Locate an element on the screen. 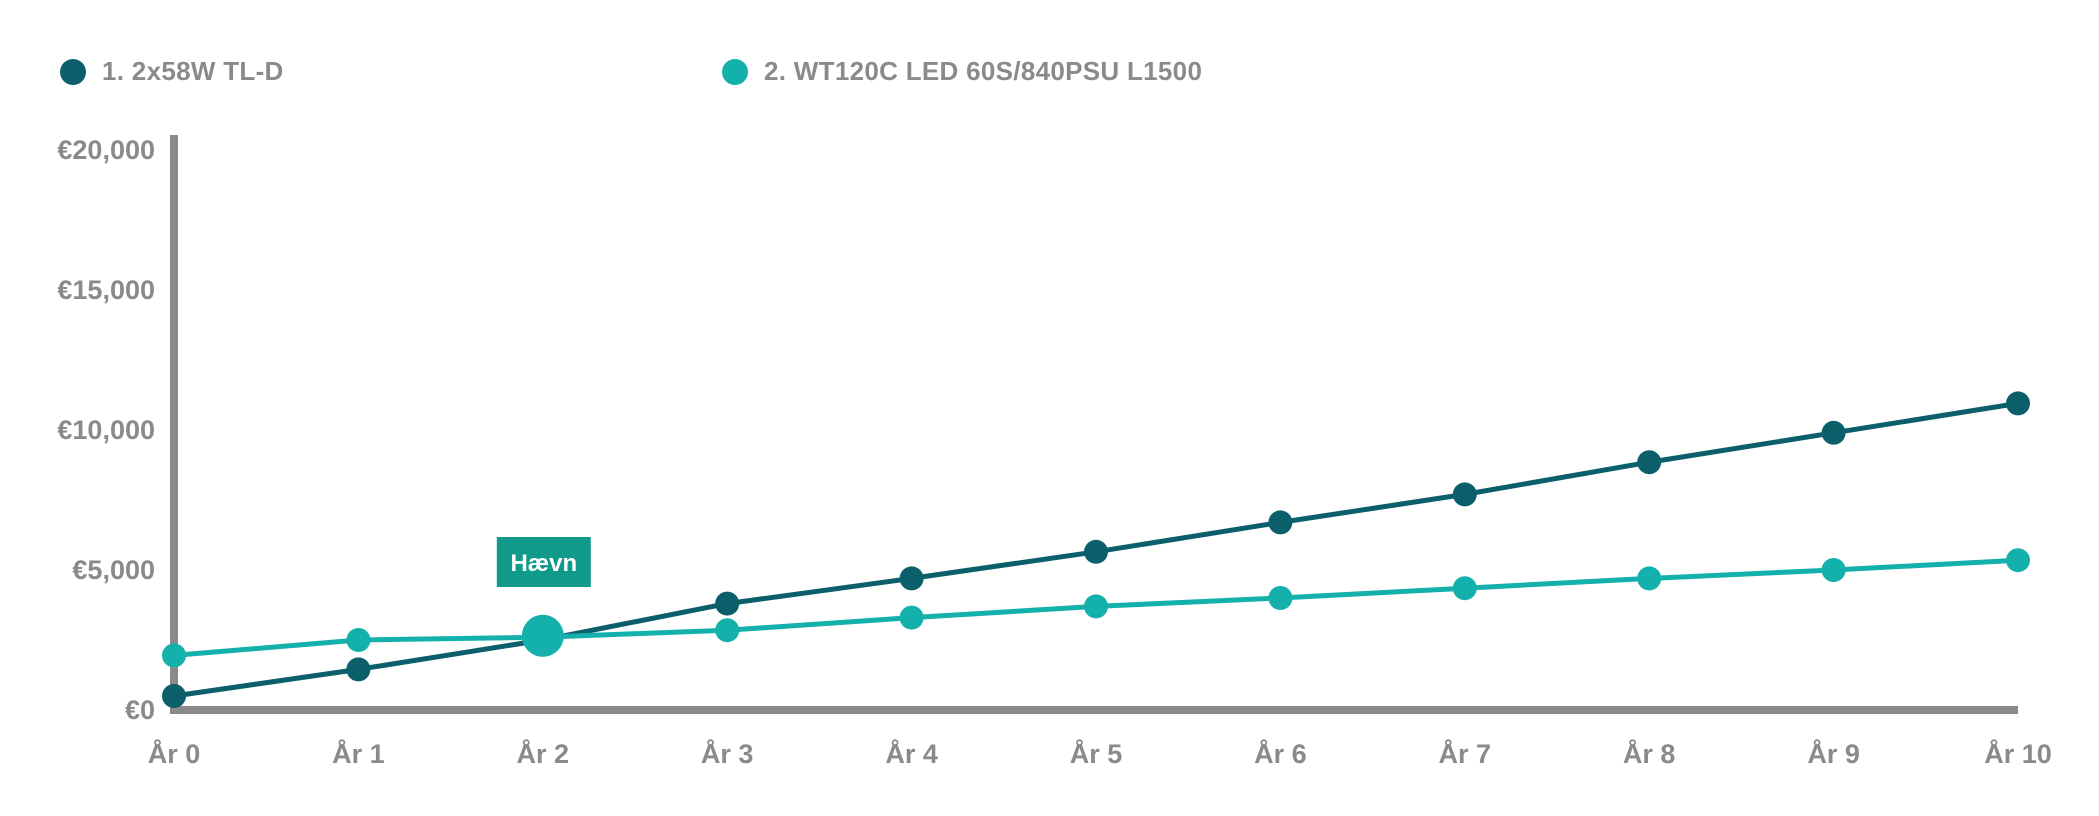  y-tick-label: €10,000 is located at coordinates (106, 430).